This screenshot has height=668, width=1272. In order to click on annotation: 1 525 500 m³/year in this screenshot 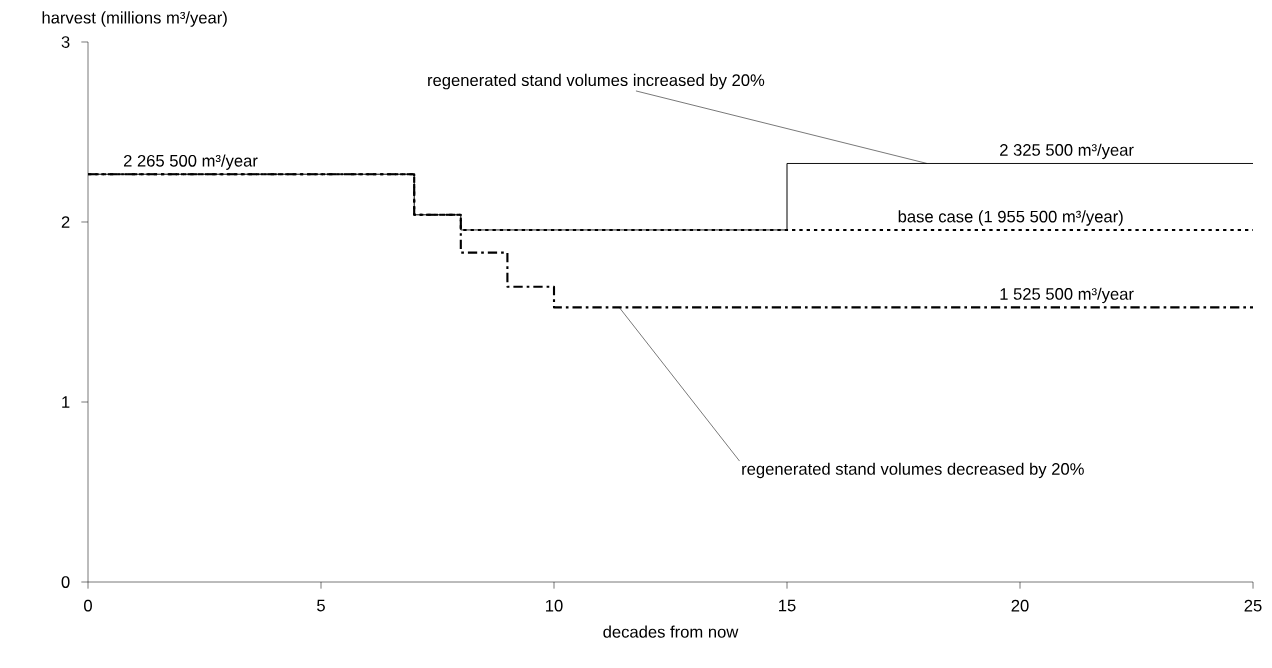, I will do `click(1067, 295)`.